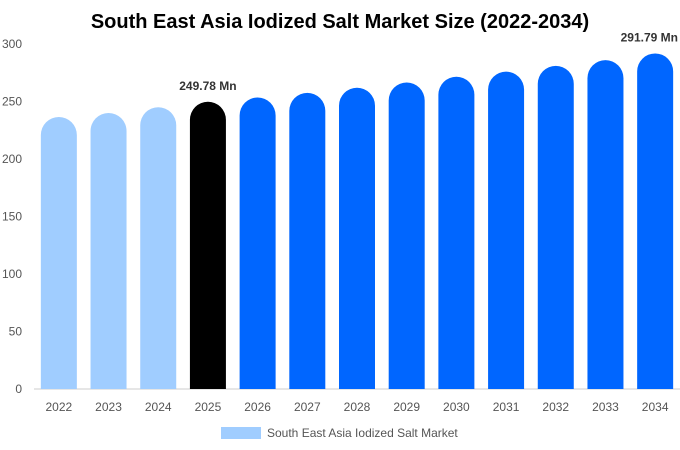  I want to click on legend: South East Asia Iodized Salt Market, so click(339, 433).